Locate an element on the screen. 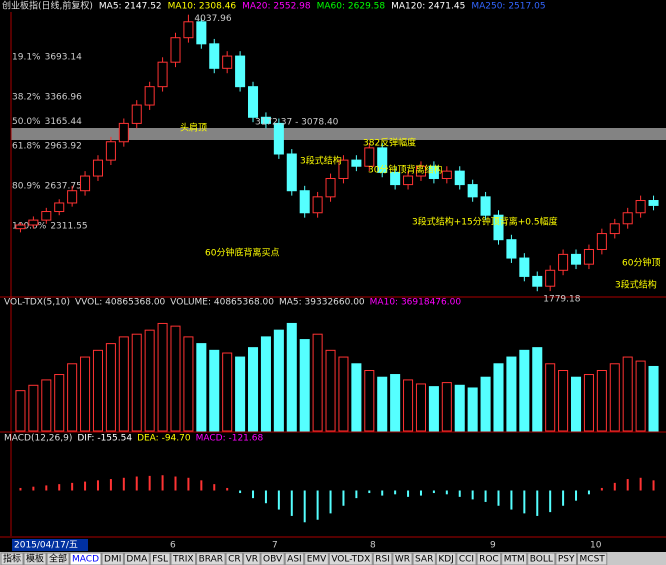 Image resolution: width=666 pixels, height=565 pixels. annotation: 382反弹幅度 is located at coordinates (389, 143).